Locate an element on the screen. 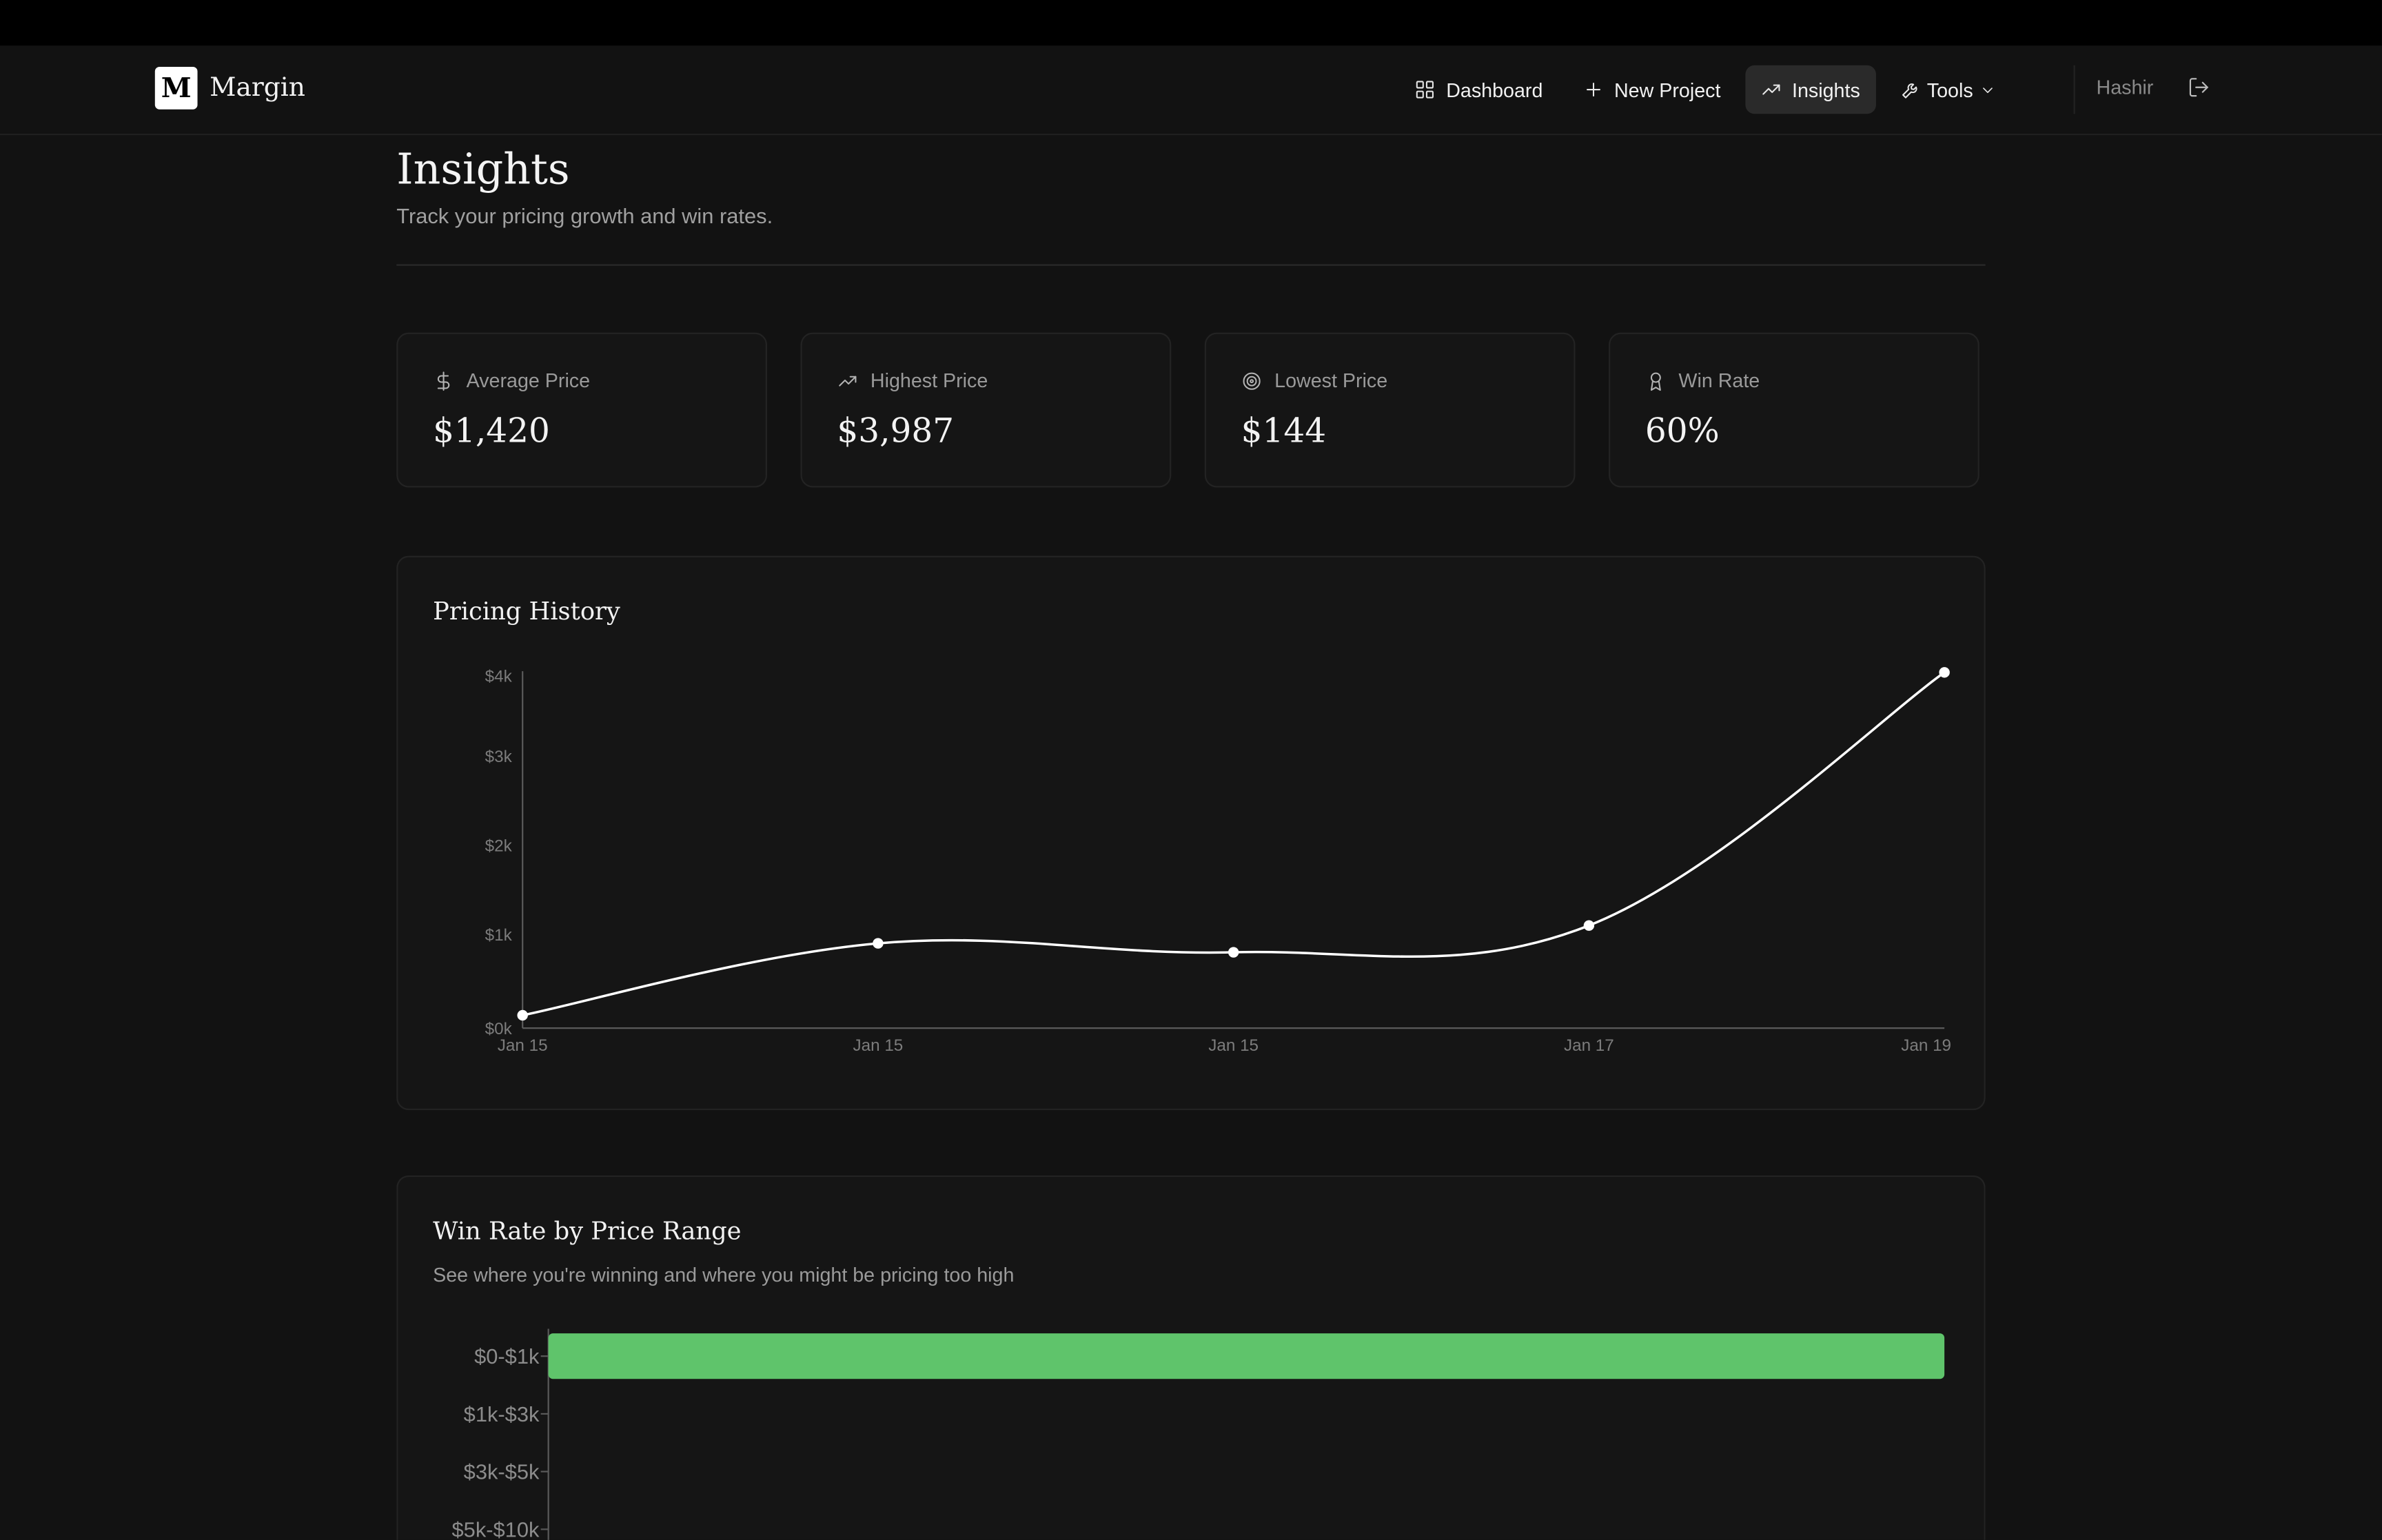 The height and width of the screenshot is (1540, 2382). win-rate-chart: $0-$1k $1k-$3k $3k-$5k $5k-$10k is located at coordinates (1198, 1434).